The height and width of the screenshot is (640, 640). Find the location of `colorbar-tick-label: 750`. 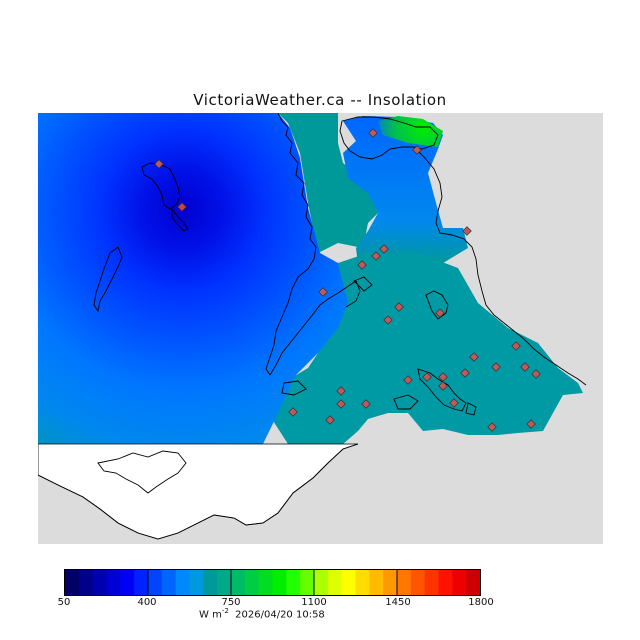

colorbar-tick-label: 750 is located at coordinates (231, 602).